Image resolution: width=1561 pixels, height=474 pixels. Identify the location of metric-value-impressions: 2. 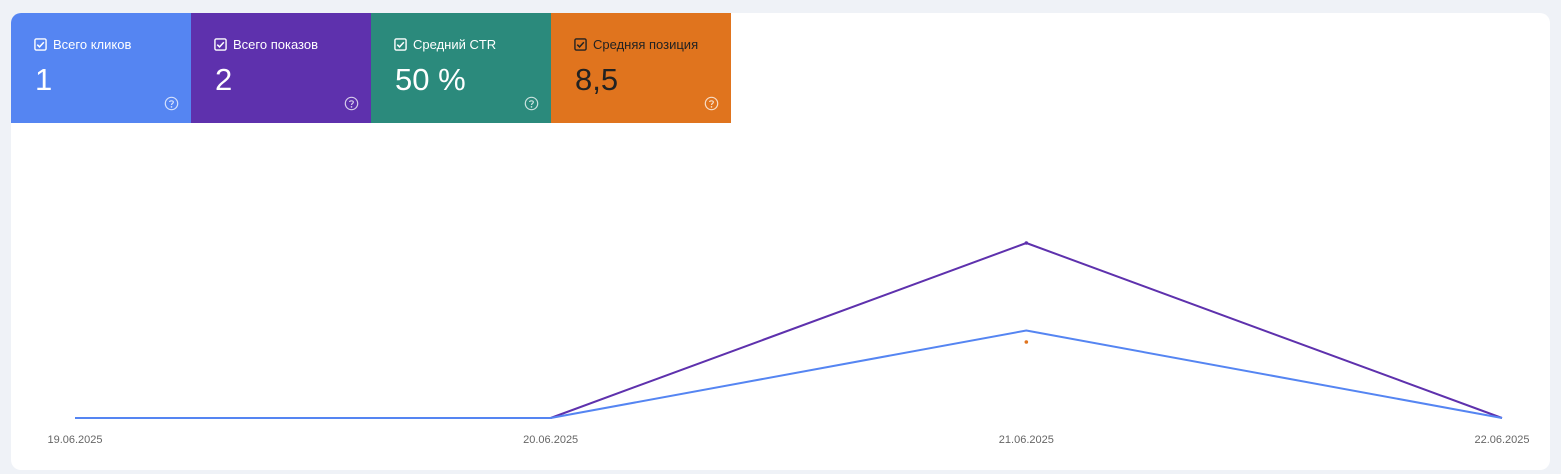
(224, 79).